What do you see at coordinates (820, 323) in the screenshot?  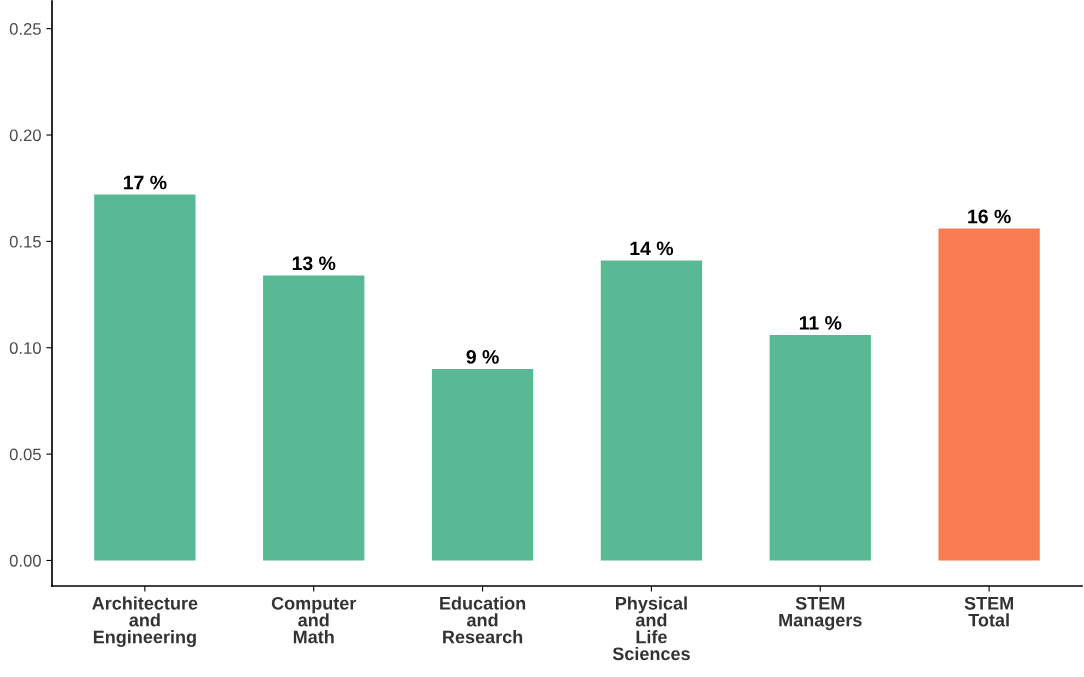 I see `data-label: 11 %` at bounding box center [820, 323].